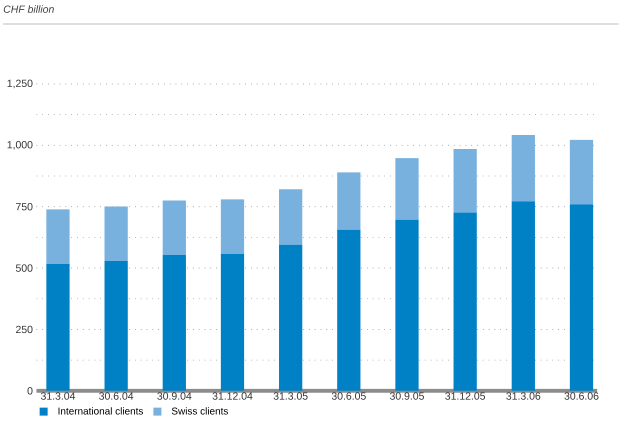 This screenshot has width=619, height=423. Describe the element at coordinates (30, 391) in the screenshot. I see `y-tick-label: 0` at that location.